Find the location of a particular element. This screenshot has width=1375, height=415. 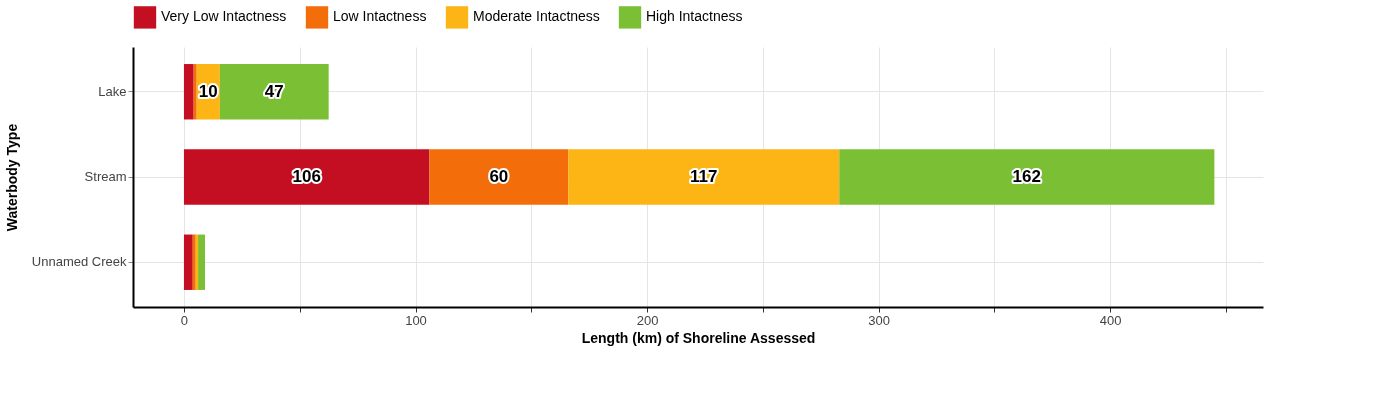

y-tick-label: Lake is located at coordinates (112, 91).